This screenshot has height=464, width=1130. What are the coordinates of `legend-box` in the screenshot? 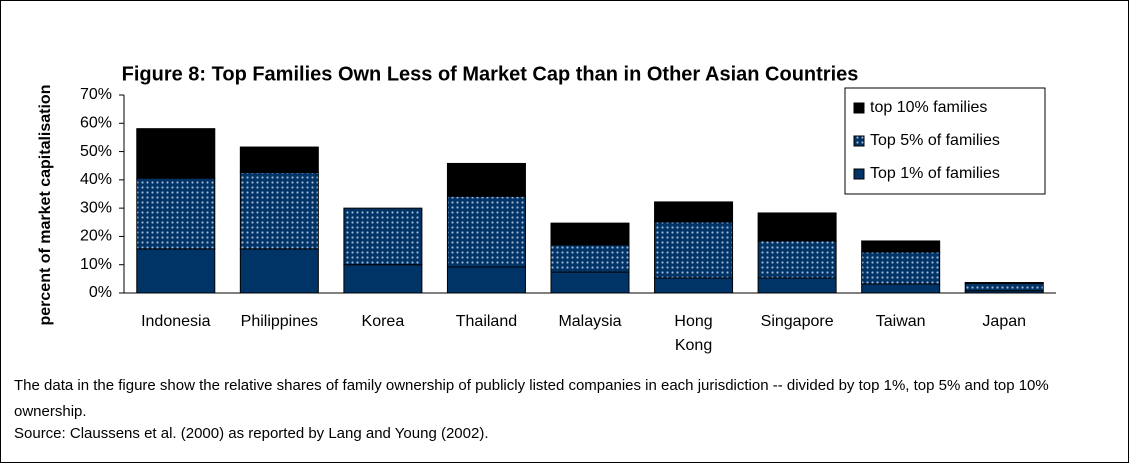 It's located at (945, 141).